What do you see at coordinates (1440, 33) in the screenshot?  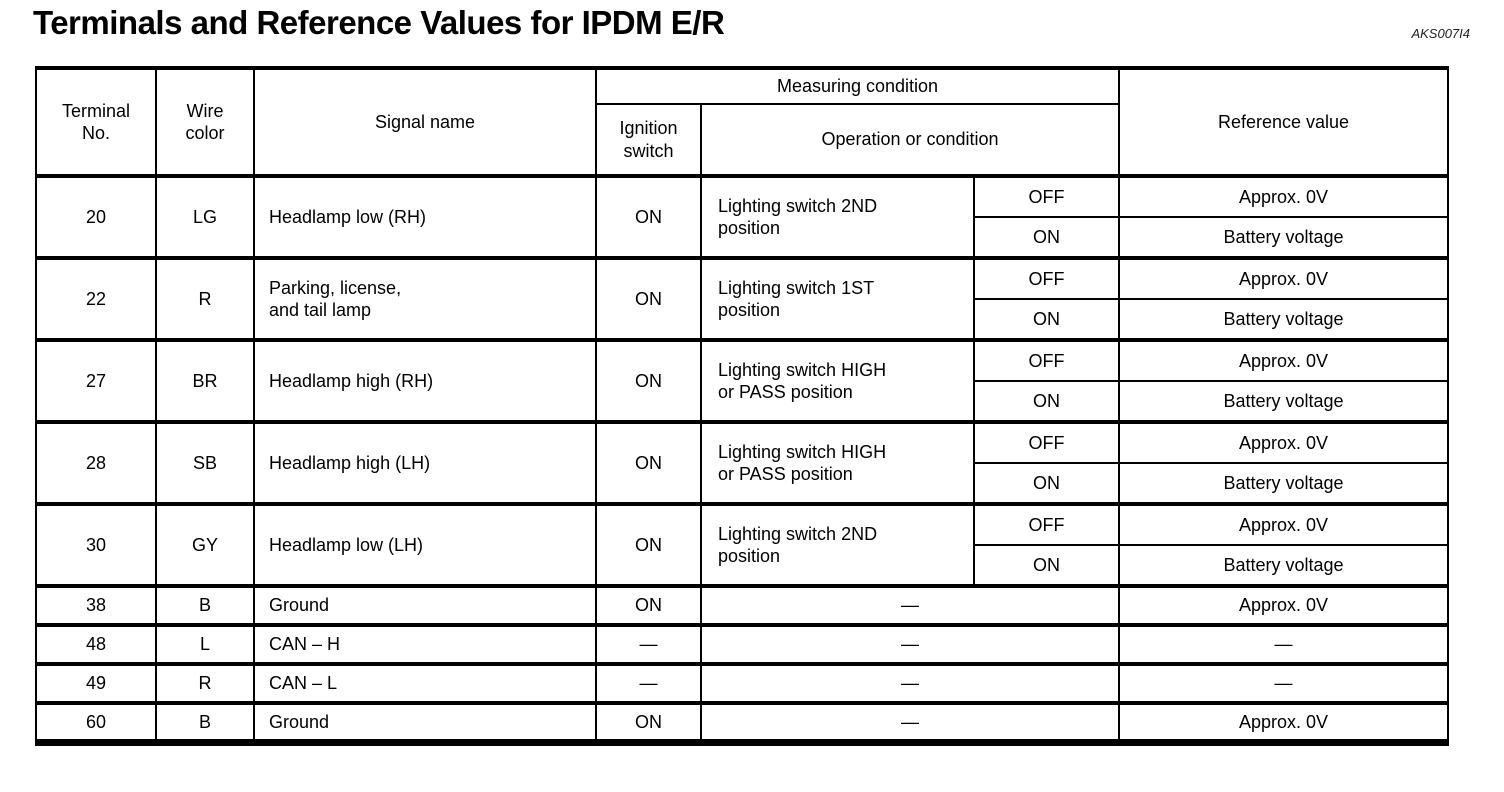 I see `figure-code: AKS007I4` at bounding box center [1440, 33].